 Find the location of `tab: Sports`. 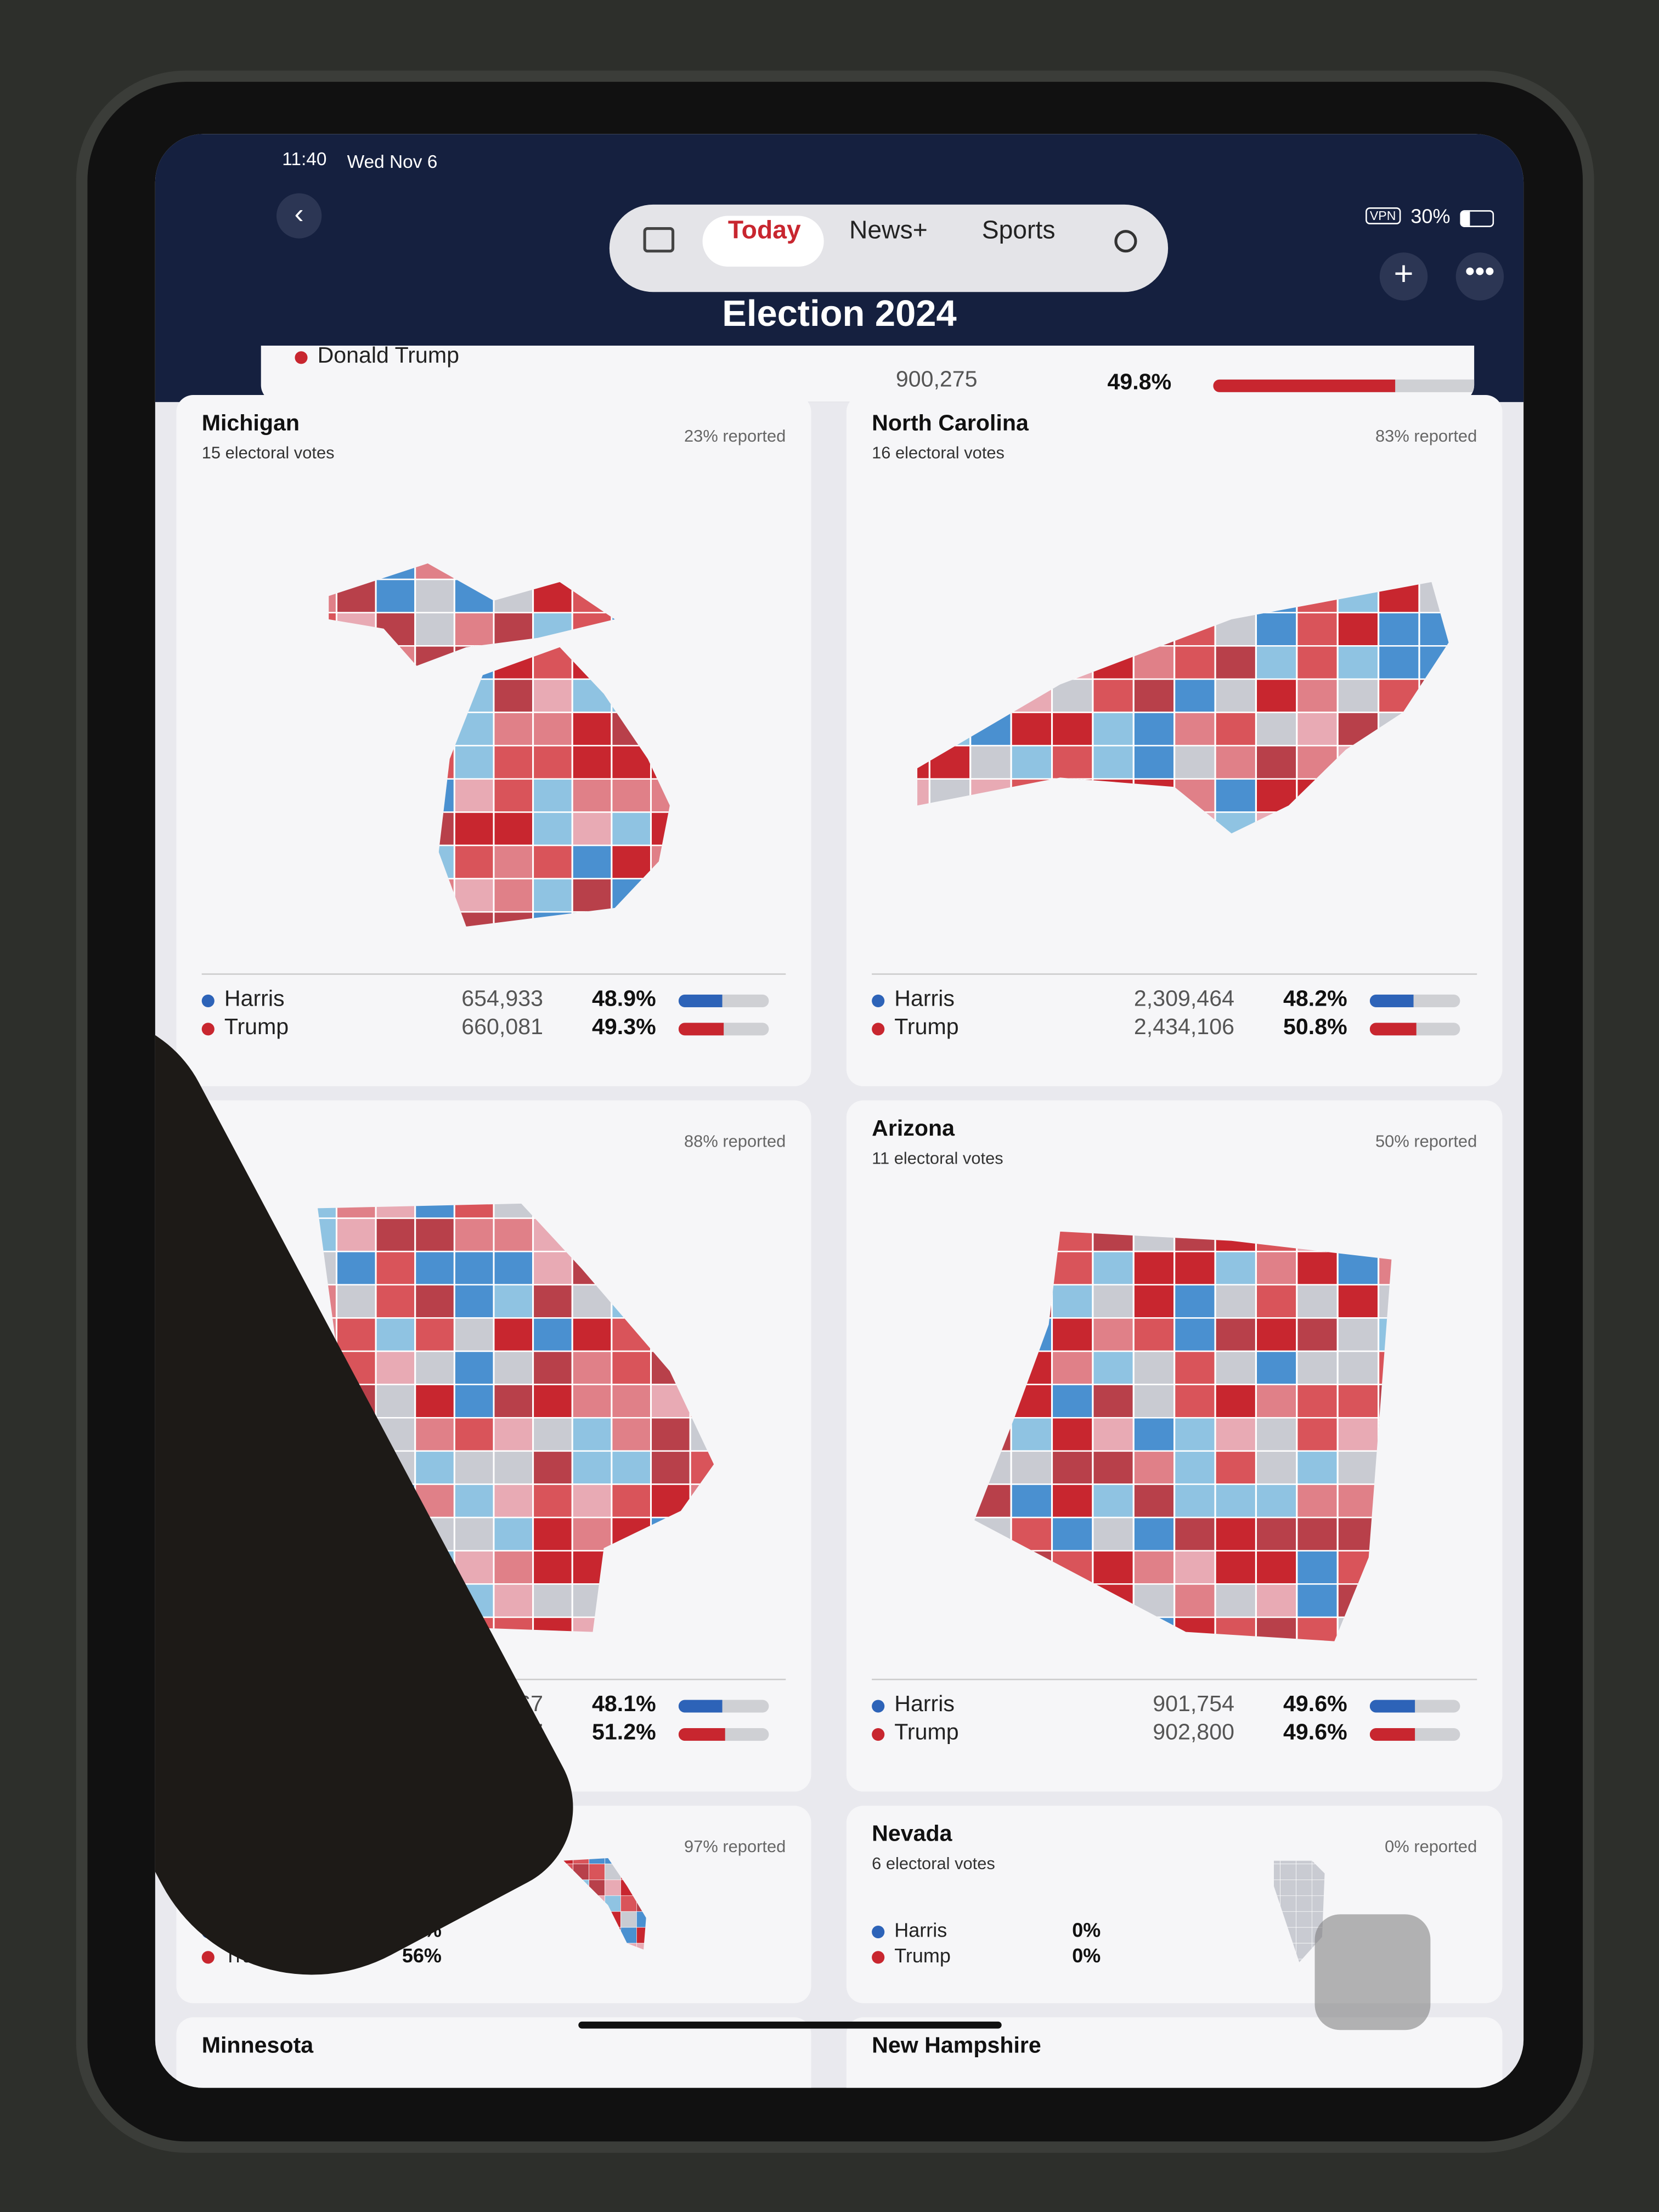

tab: Sports is located at coordinates (1019, 230).